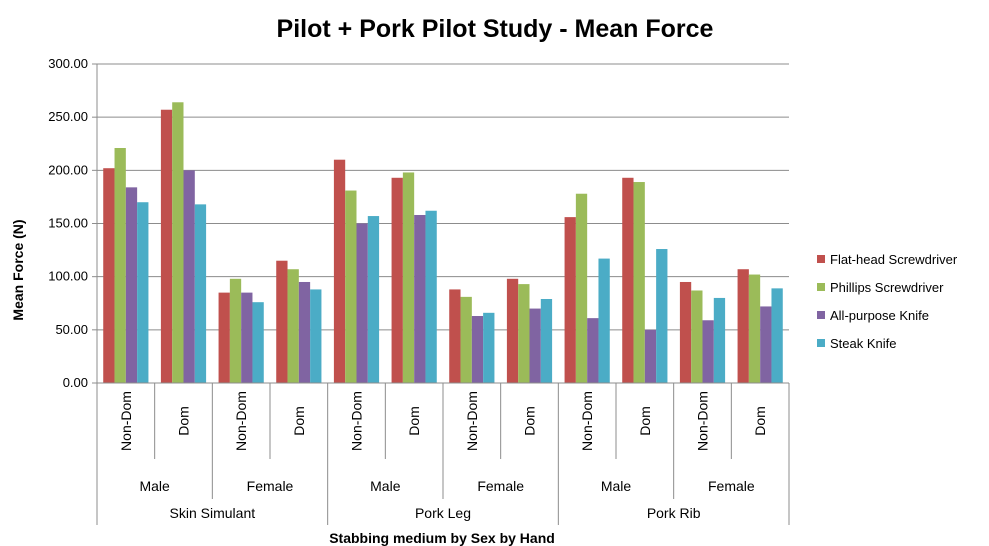 Image resolution: width=989 pixels, height=546 pixels. Describe the element at coordinates (68, 223) in the screenshot. I see `y-tick-label: 150.00` at that location.